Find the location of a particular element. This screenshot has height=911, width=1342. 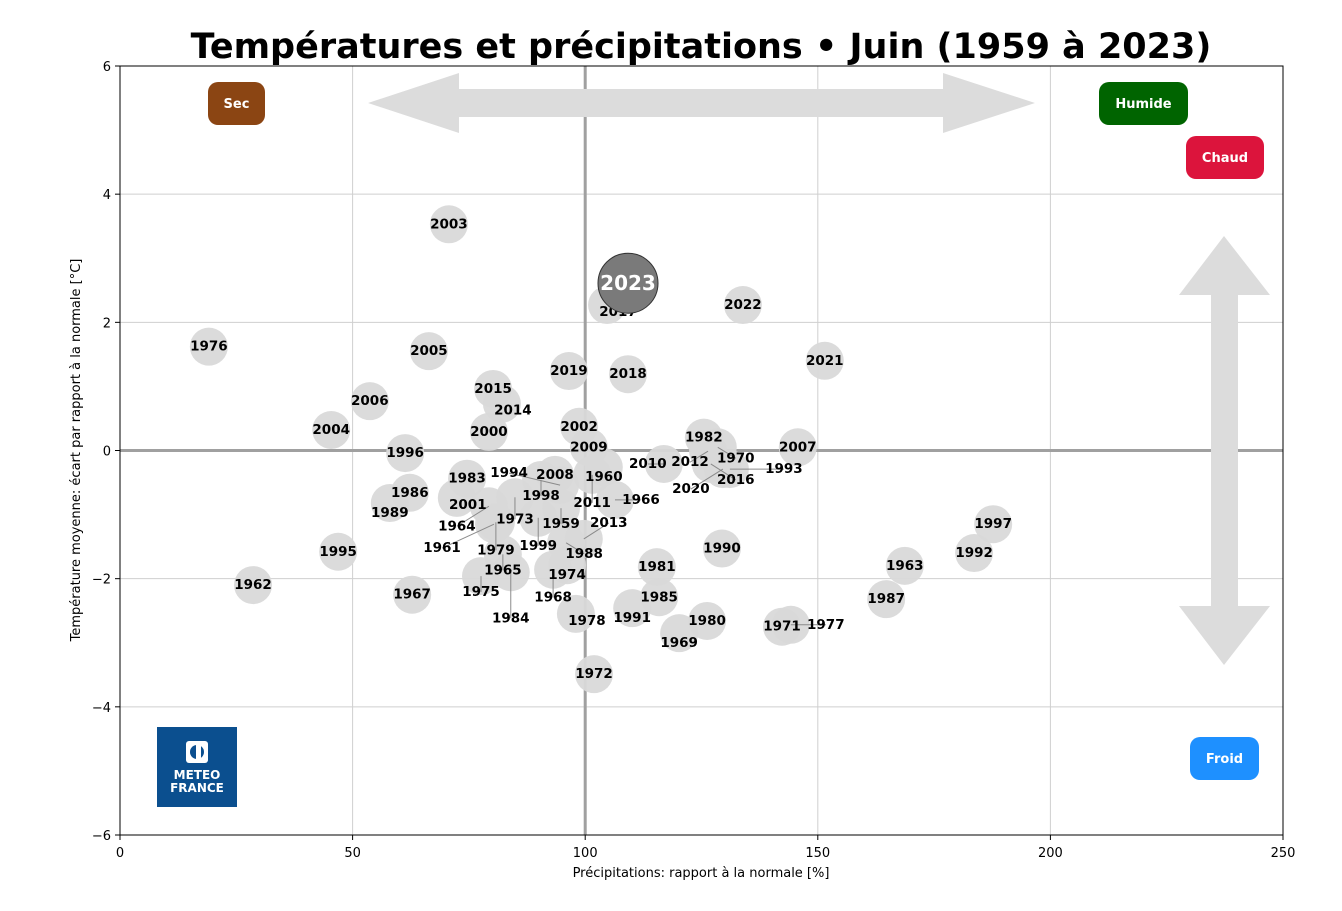

horizontal-arrow is located at coordinates (701, 103).